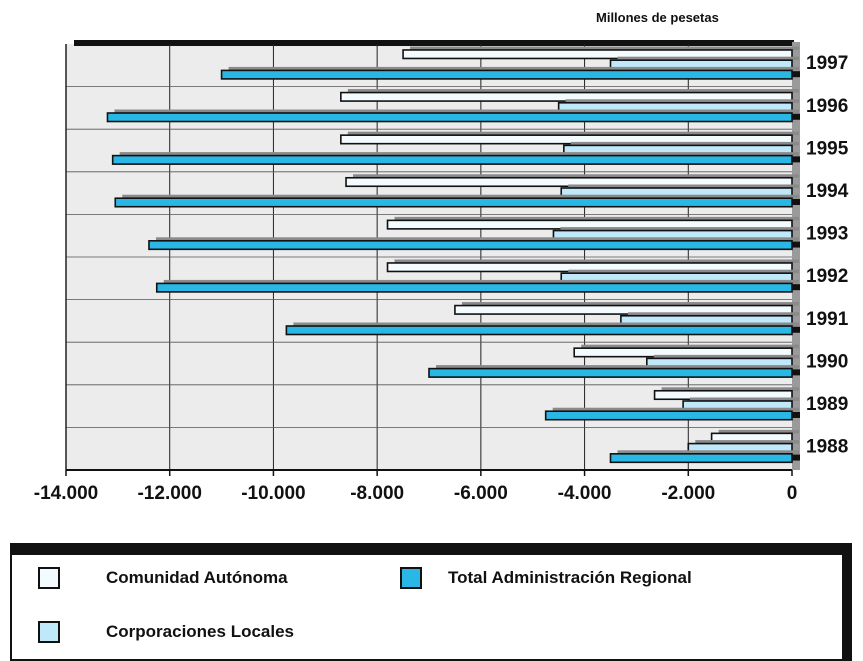 The height and width of the screenshot is (661, 863). I want to click on category-label: 1994, so click(827, 191).